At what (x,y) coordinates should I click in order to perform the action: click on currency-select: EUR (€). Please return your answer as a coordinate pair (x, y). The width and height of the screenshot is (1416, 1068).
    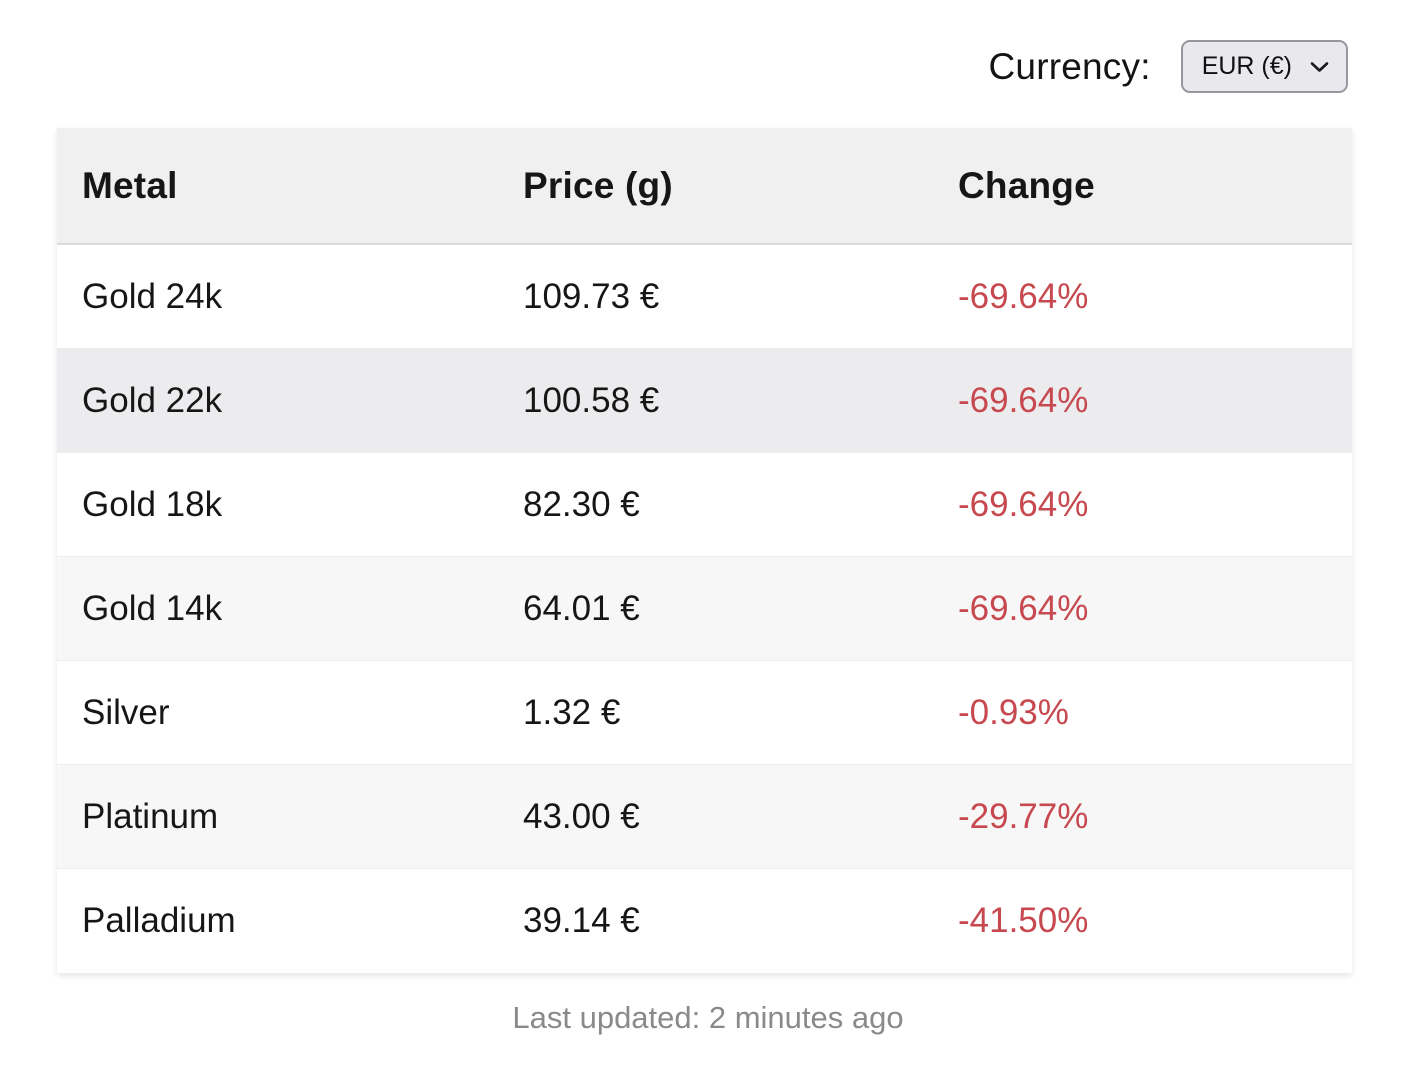
    Looking at the image, I should click on (1264, 66).